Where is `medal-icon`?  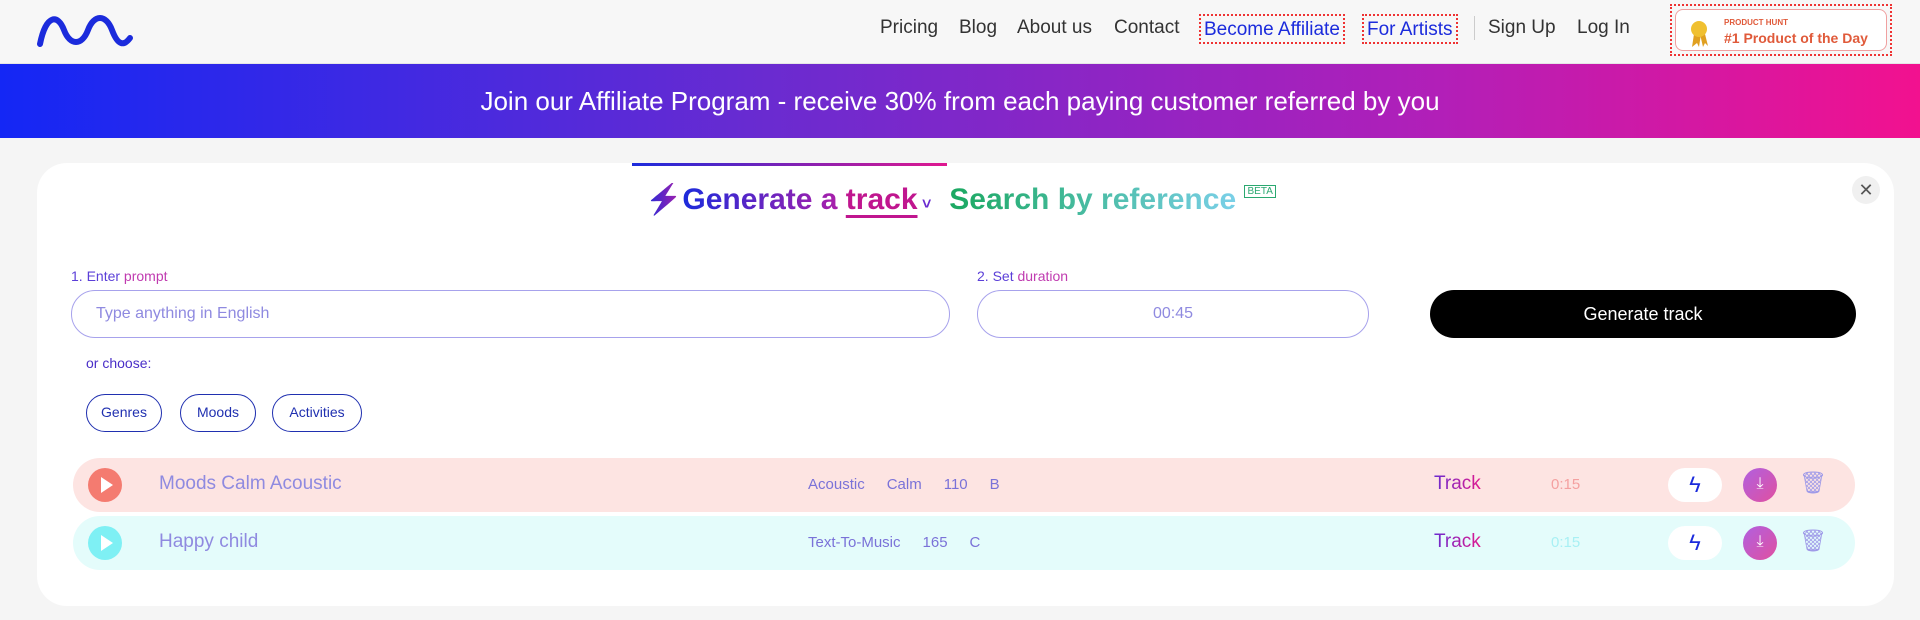 medal-icon is located at coordinates (1699, 34).